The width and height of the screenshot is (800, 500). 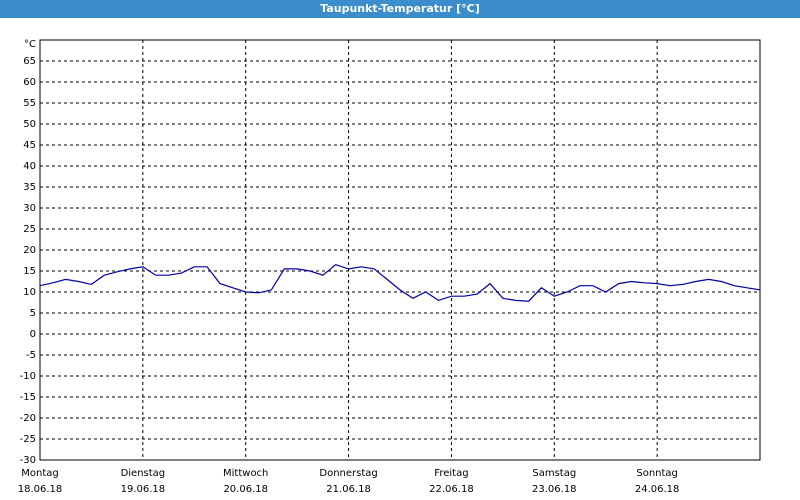 I want to click on y-tick-label: -15, so click(x=28, y=397).